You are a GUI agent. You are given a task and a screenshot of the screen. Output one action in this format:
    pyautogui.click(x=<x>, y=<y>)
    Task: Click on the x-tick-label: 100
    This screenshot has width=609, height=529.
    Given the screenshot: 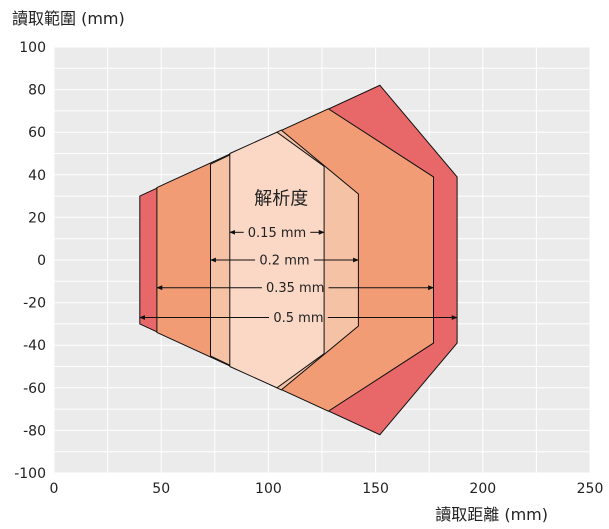 What is the action you would take?
    pyautogui.click(x=268, y=489)
    